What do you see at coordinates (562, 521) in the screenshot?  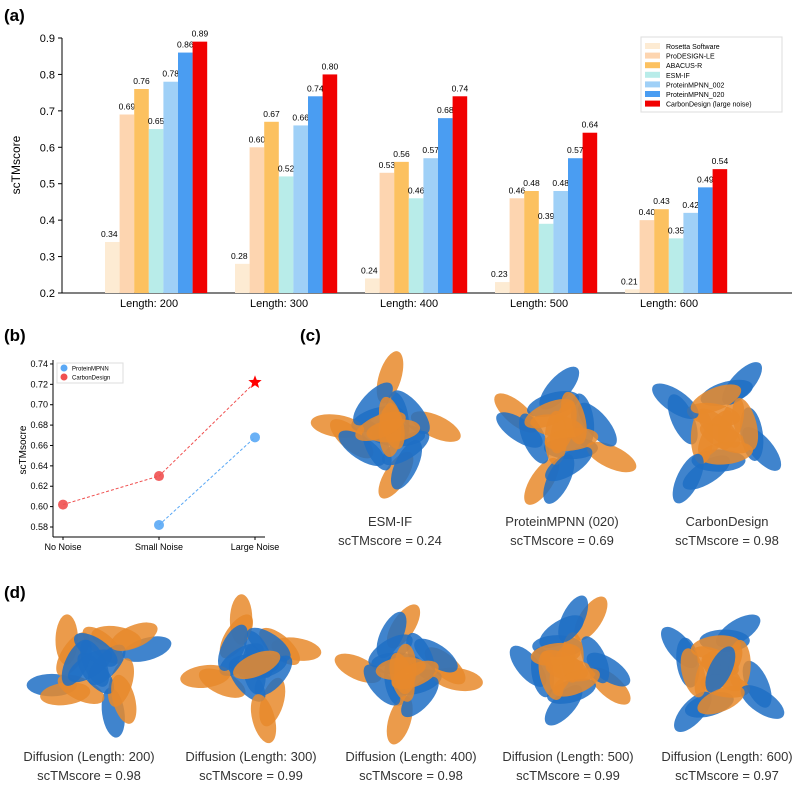 I see `structure-name: ProteinMPNN (020)` at bounding box center [562, 521].